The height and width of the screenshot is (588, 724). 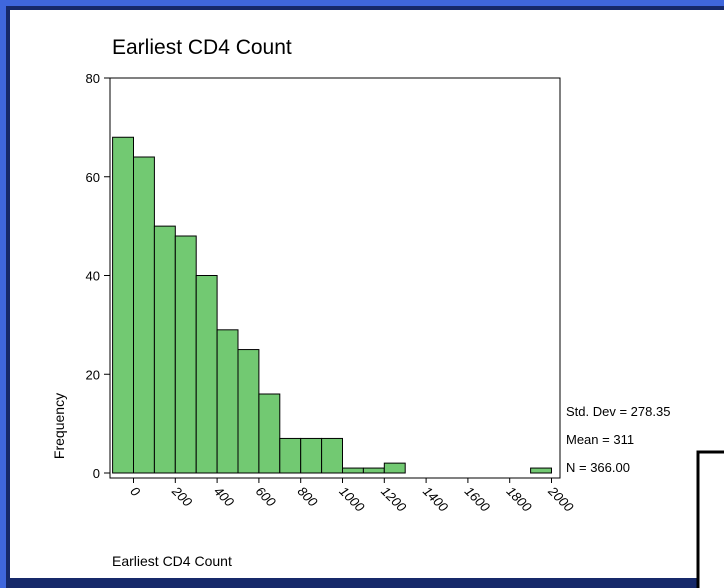 What do you see at coordinates (202, 47) in the screenshot?
I see `chart-title: Earliest CD4 Count` at bounding box center [202, 47].